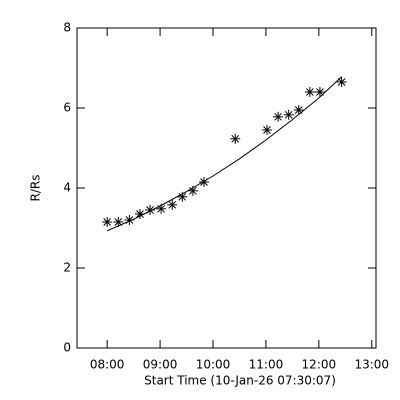 The image size is (400, 400). I want to click on x-tick-label: 12:00, so click(319, 365).